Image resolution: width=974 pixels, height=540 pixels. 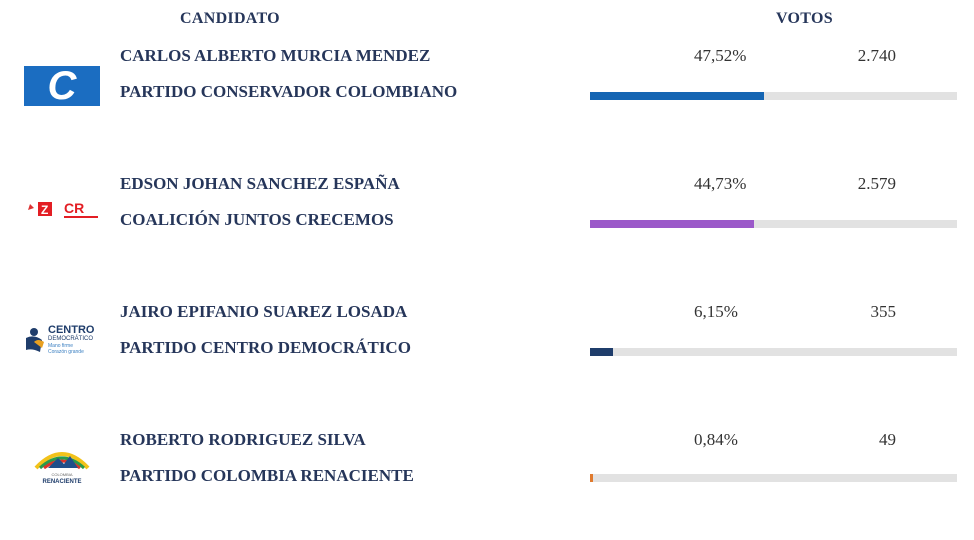 What do you see at coordinates (61, 482) in the screenshot?
I see `renaciente-logo-line2: RENACIENTE` at bounding box center [61, 482].